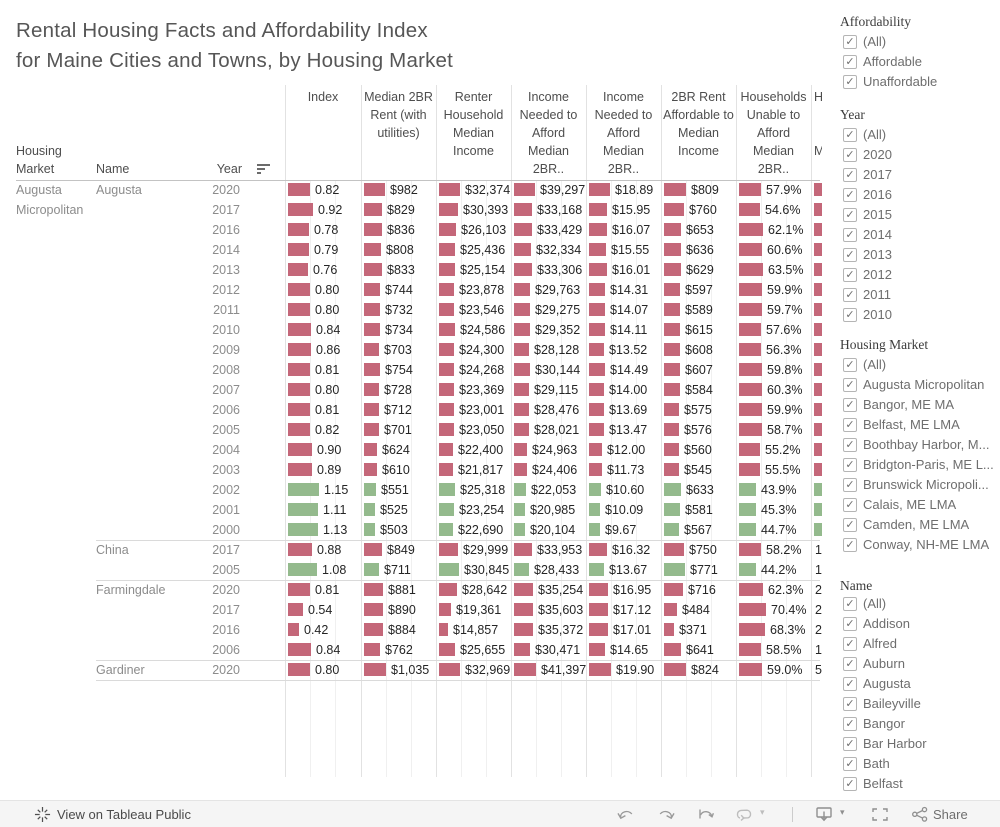  I want to click on filter-item: ✓ Belfast, ME LMA, so click(921, 425).